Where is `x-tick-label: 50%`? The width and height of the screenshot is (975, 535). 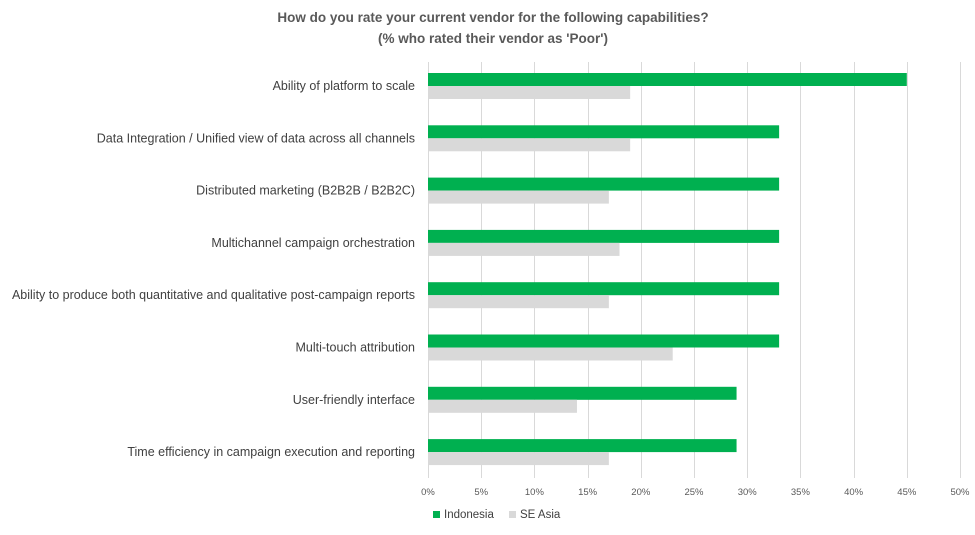
x-tick-label: 50% is located at coordinates (960, 492).